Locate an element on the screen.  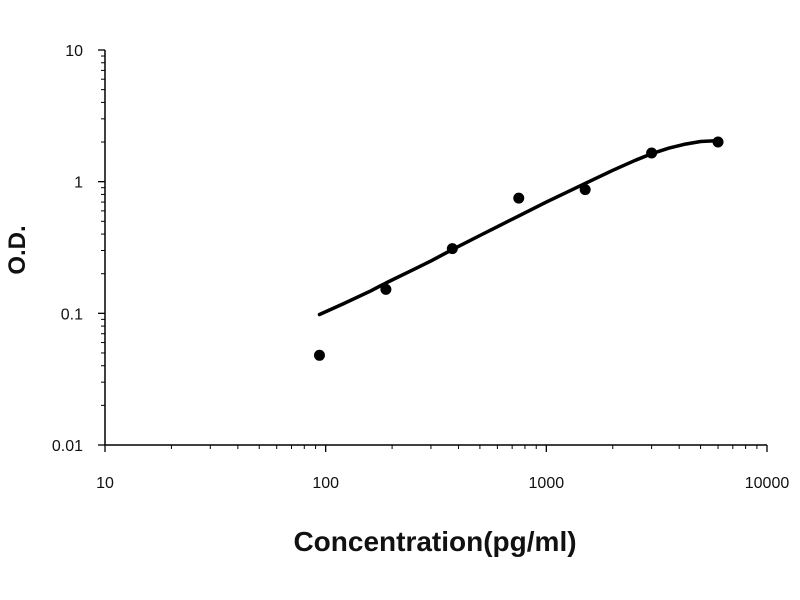
y-tick-label: 0.1 is located at coordinates (72, 314).